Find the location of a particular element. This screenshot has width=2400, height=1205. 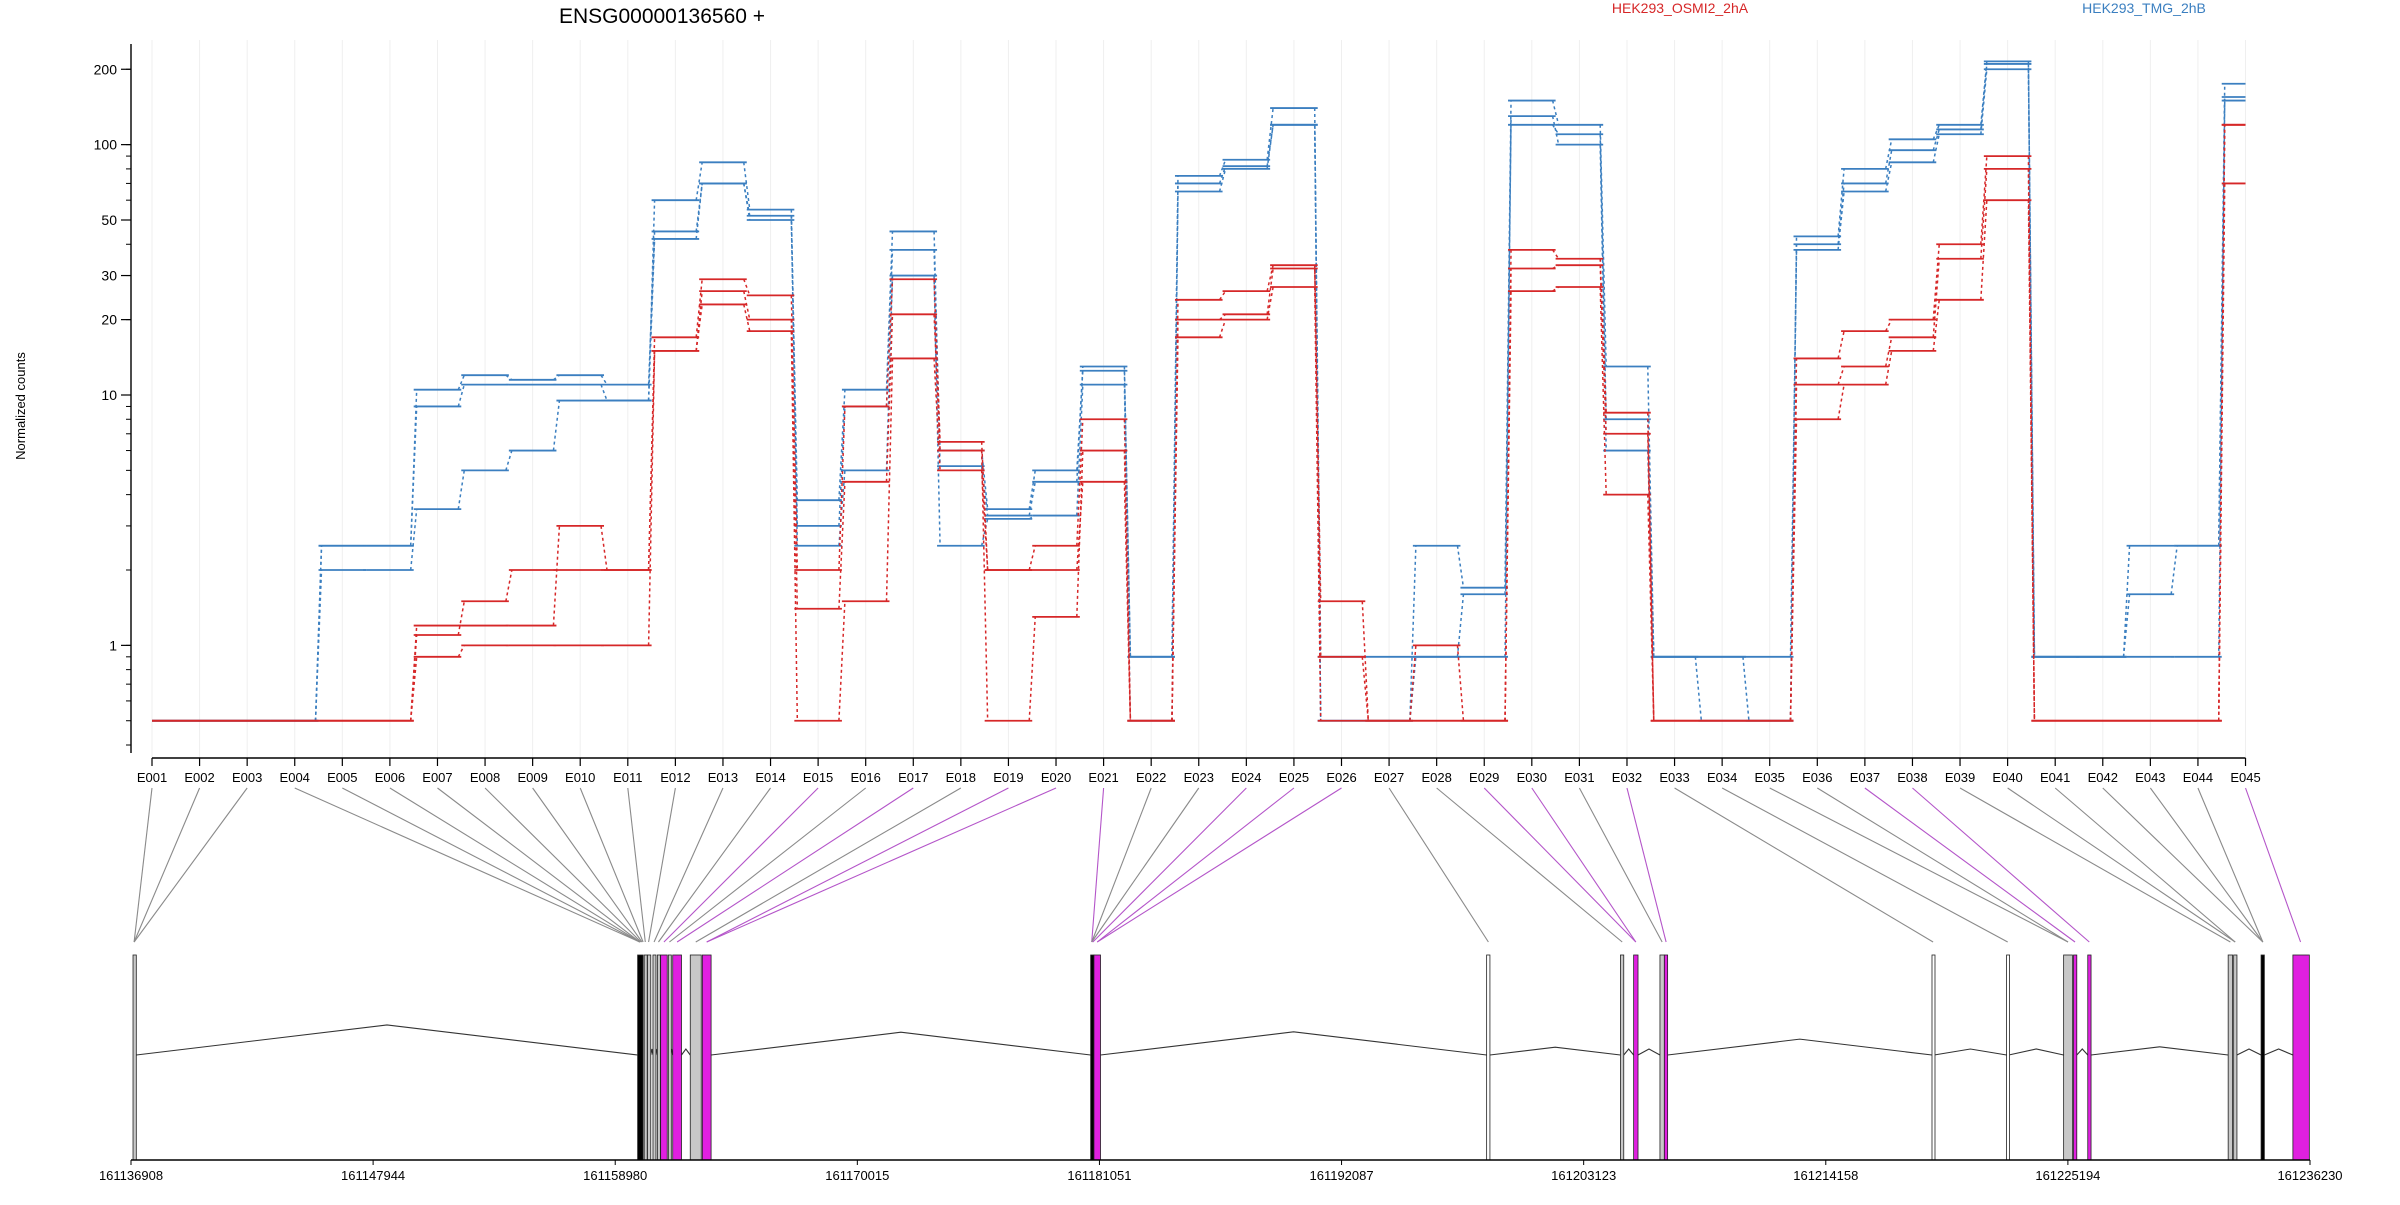

x-tick-label-e031: E031 is located at coordinates (1579, 777).